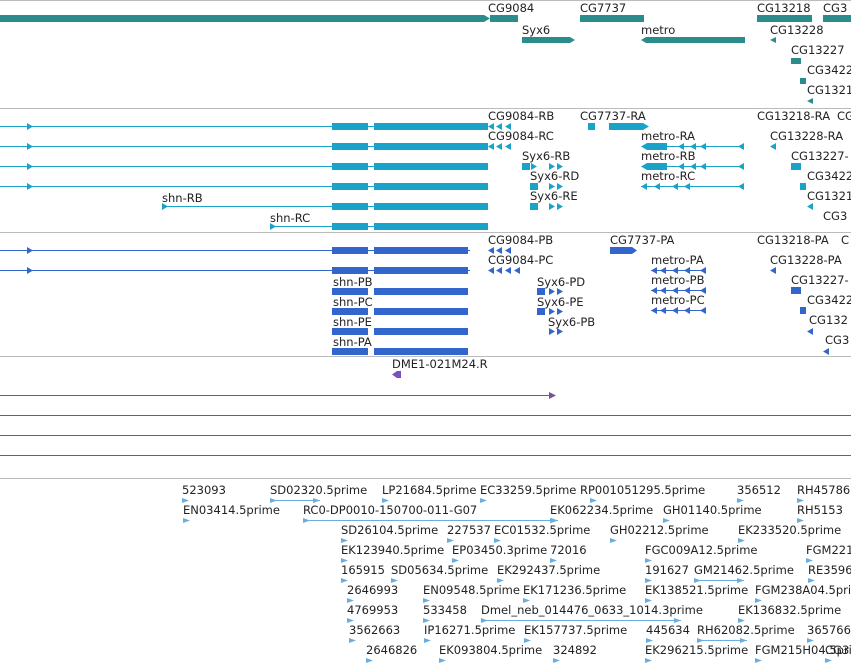 The height and width of the screenshot is (664, 851). What do you see at coordinates (692, 179) in the screenshot?
I see `transcript-metro-rc: metro-RC` at bounding box center [692, 179].